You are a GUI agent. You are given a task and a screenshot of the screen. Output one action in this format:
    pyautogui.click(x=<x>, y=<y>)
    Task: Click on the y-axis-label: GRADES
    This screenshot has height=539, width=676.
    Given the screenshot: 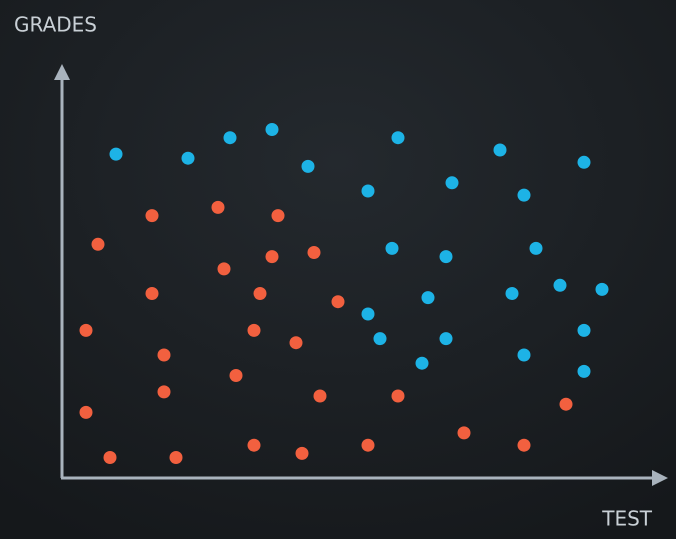 What is the action you would take?
    pyautogui.click(x=55, y=25)
    